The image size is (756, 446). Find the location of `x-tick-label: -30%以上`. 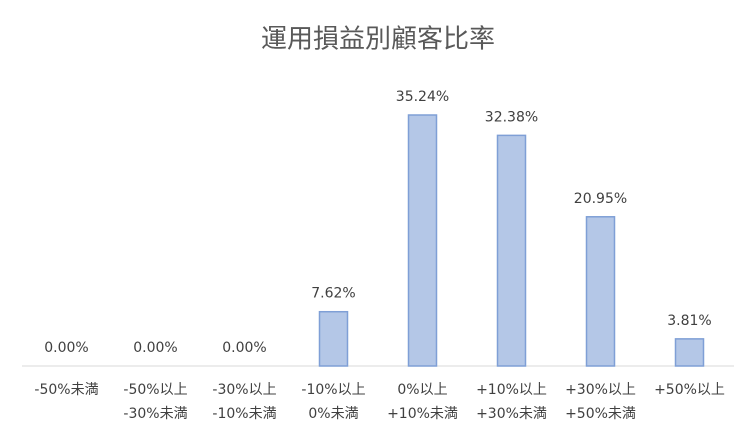

x-tick-label: -30%以上 is located at coordinates (244, 390).